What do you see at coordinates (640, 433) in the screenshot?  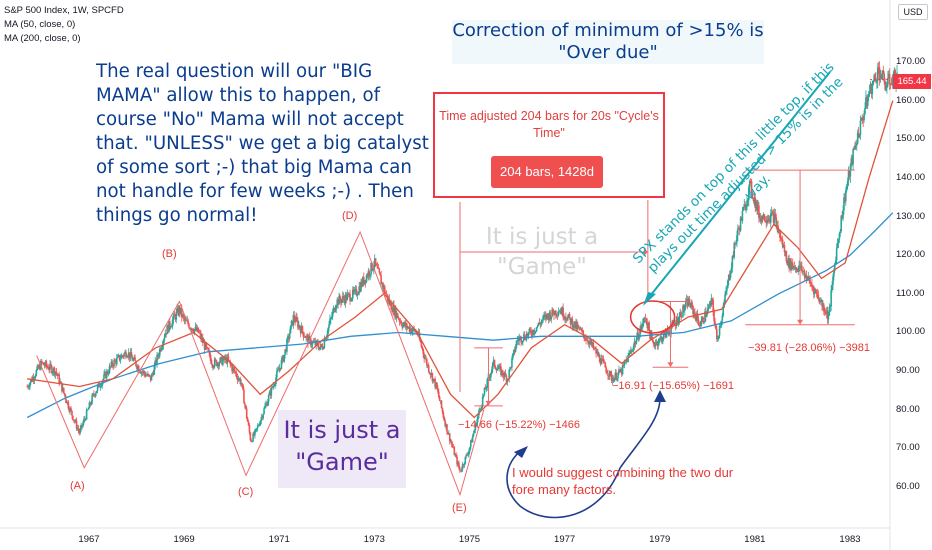 I see `curve-arrow-right` at bounding box center [640, 433].